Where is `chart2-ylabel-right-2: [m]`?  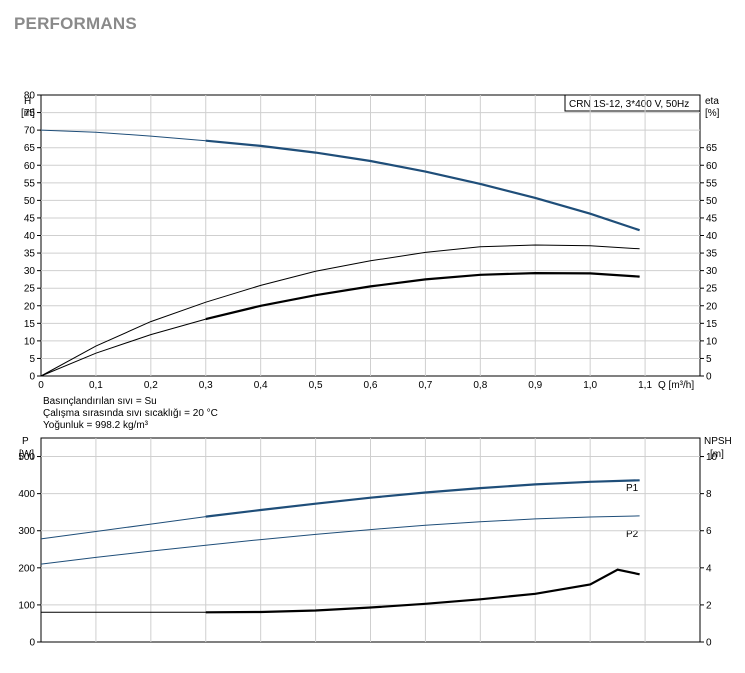
chart2-ylabel-right-2: [m] is located at coordinates (717, 454).